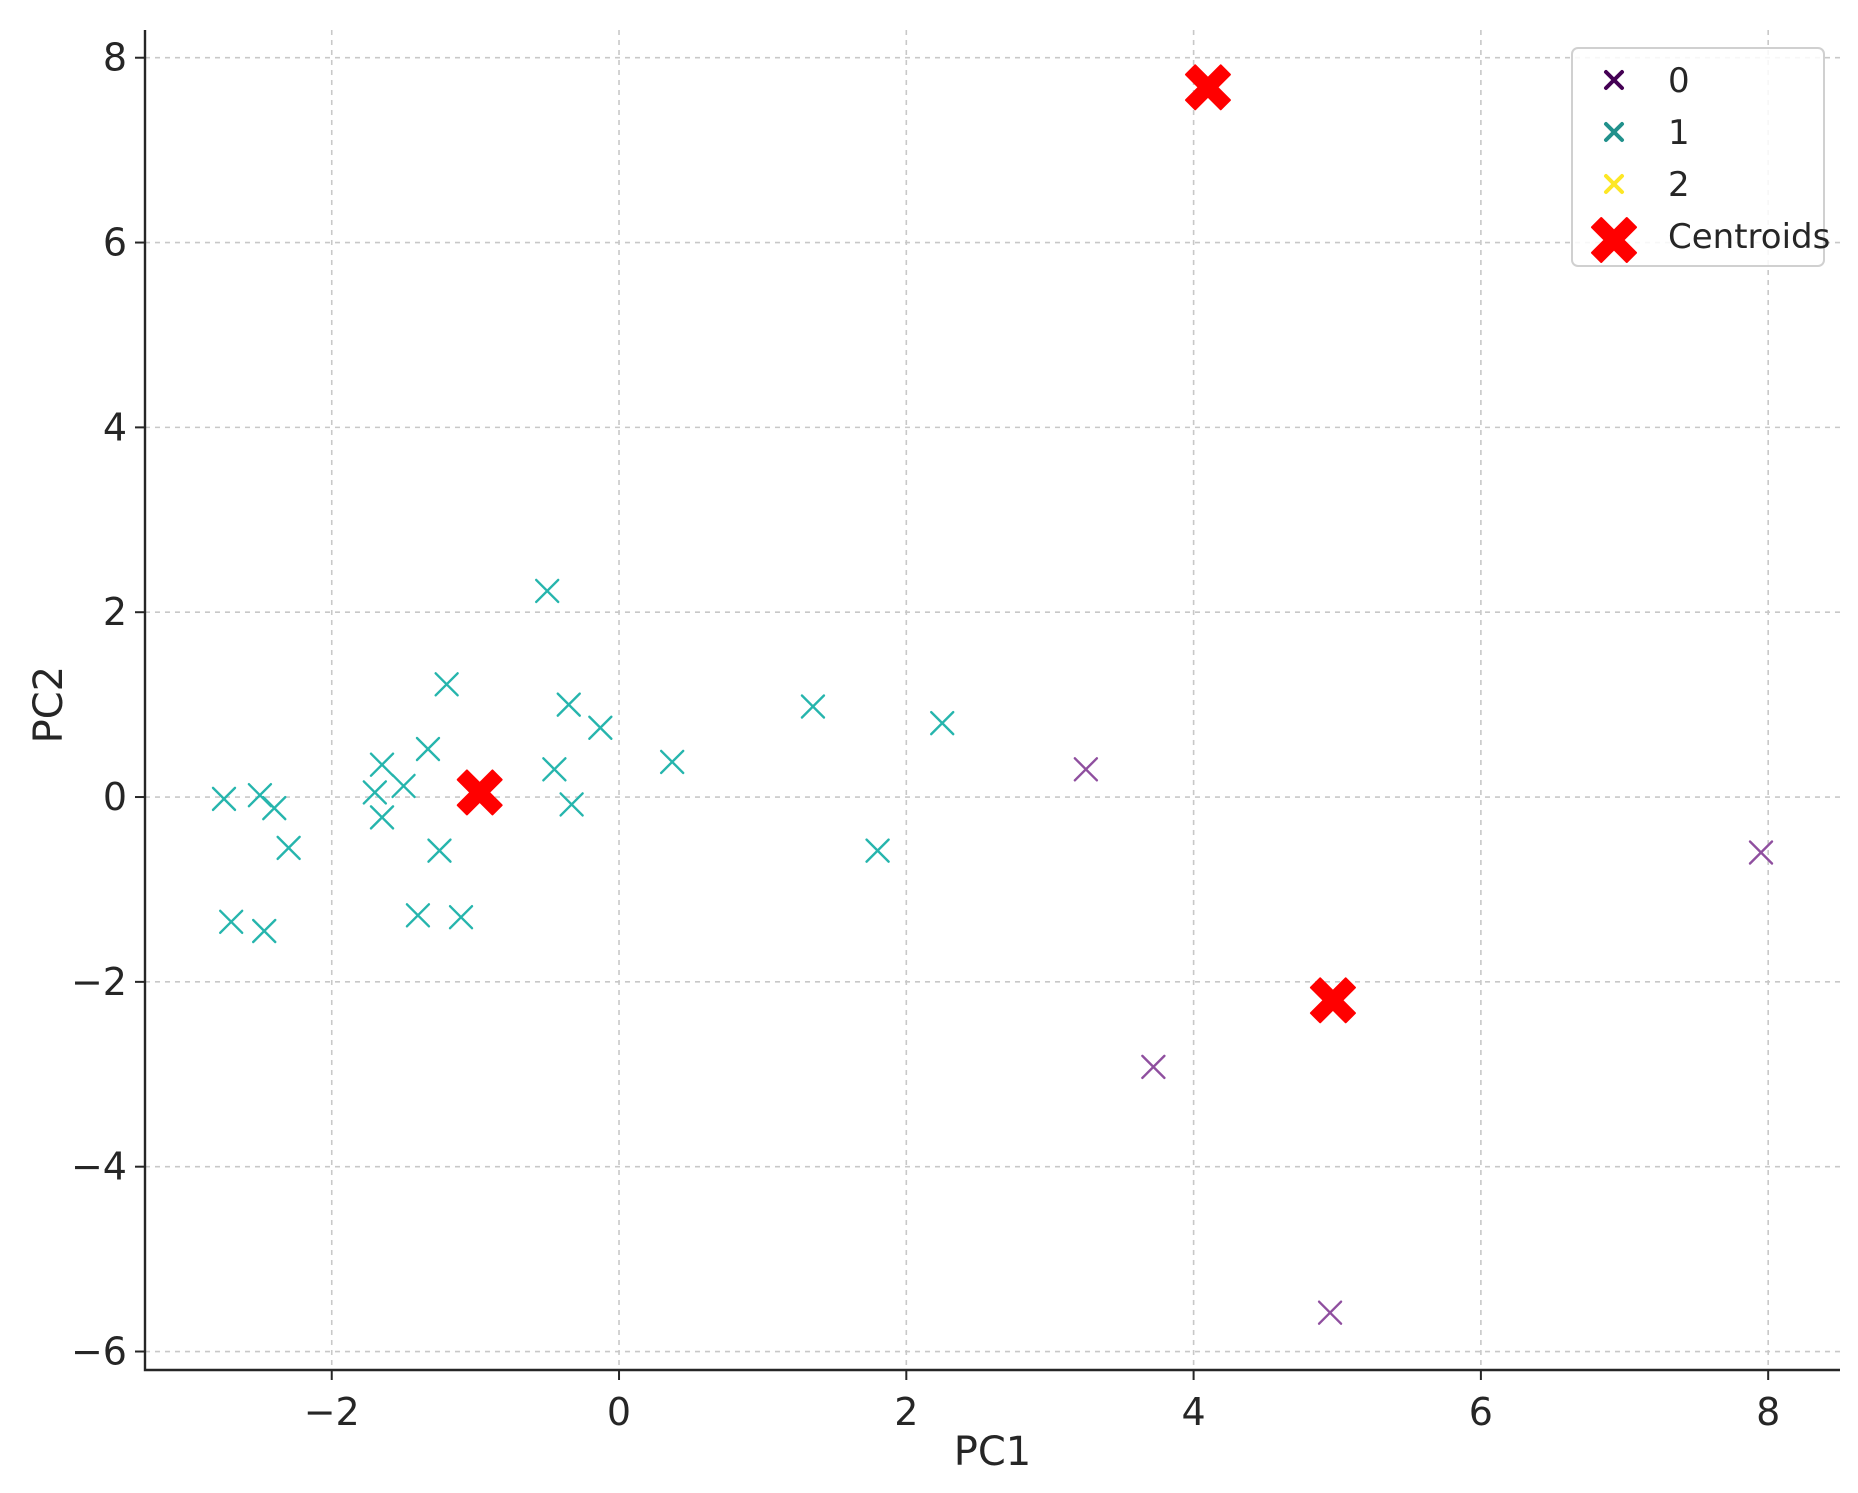  I want to click on y-tick-label: −2, so click(99, 982).